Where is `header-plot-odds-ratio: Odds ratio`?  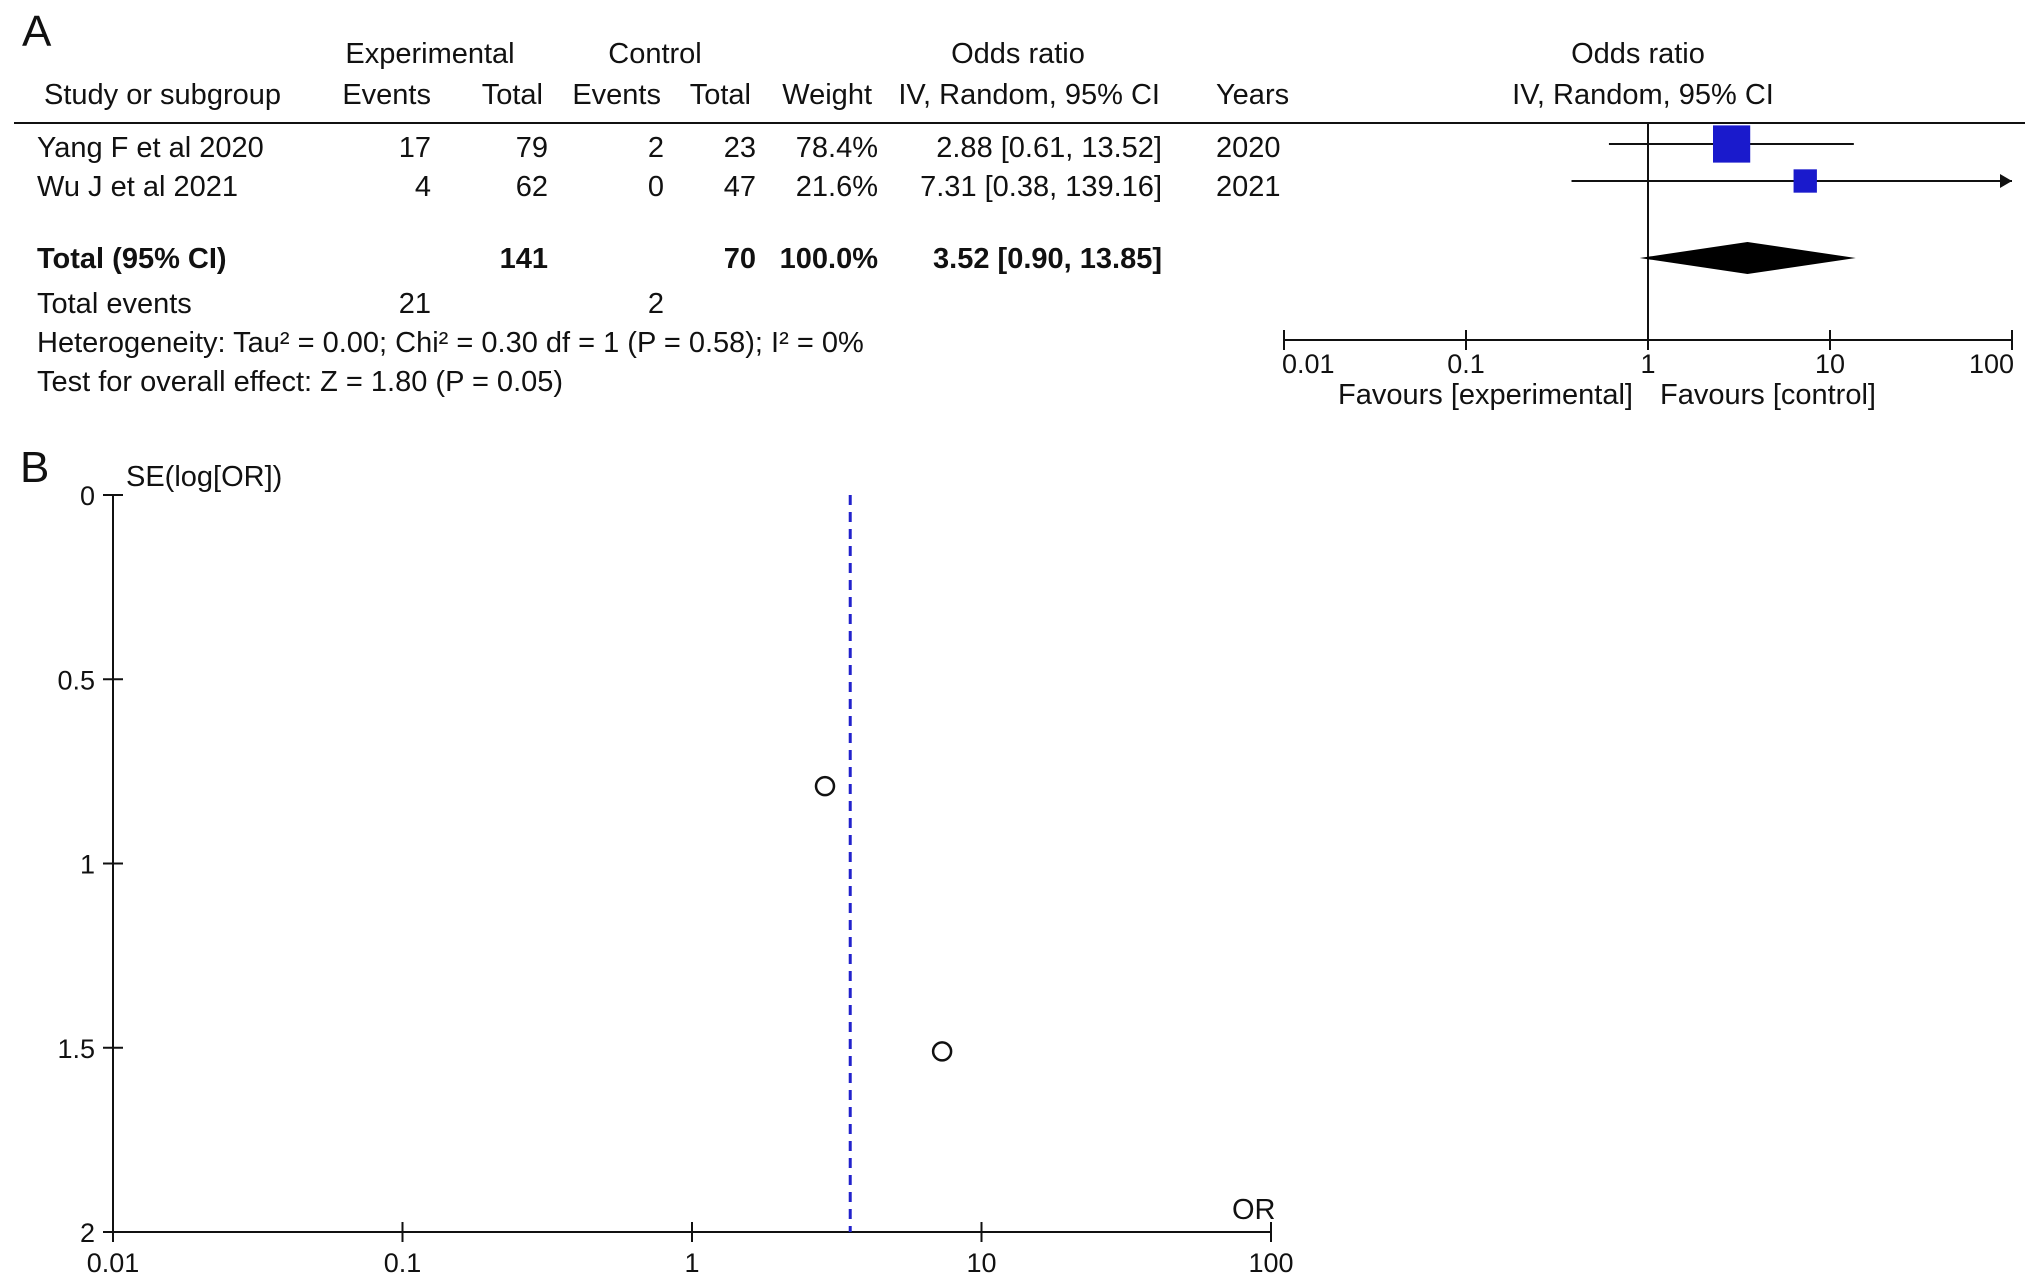 header-plot-odds-ratio: Odds ratio is located at coordinates (1638, 54).